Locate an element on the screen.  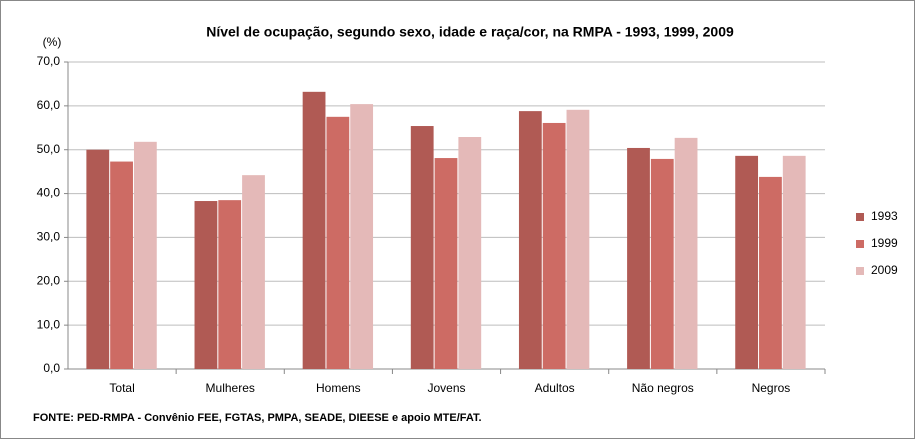
y-tick-label: 50,0 is located at coordinates (49, 149).